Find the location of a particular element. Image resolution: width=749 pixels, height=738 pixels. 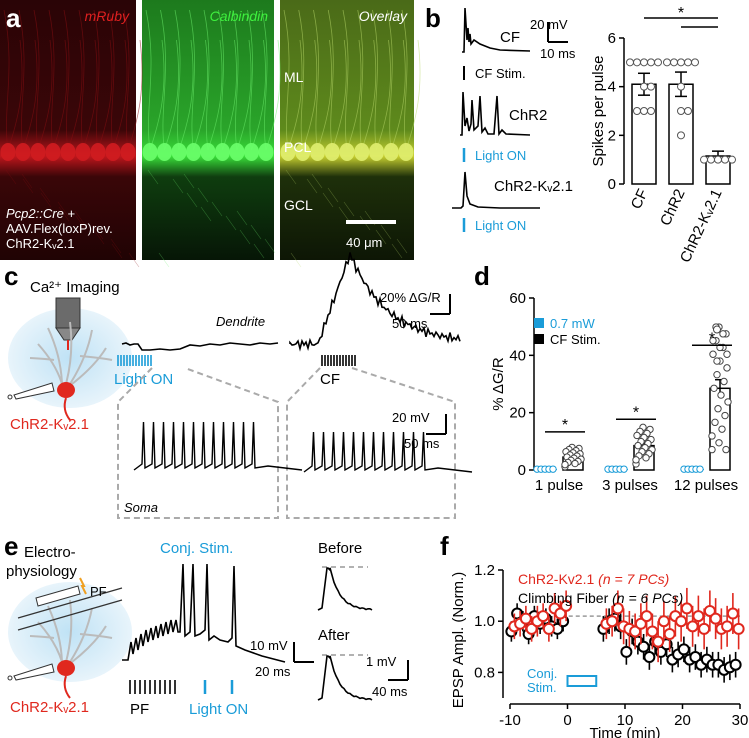

y-tick-label: 4 is located at coordinates (612, 87).